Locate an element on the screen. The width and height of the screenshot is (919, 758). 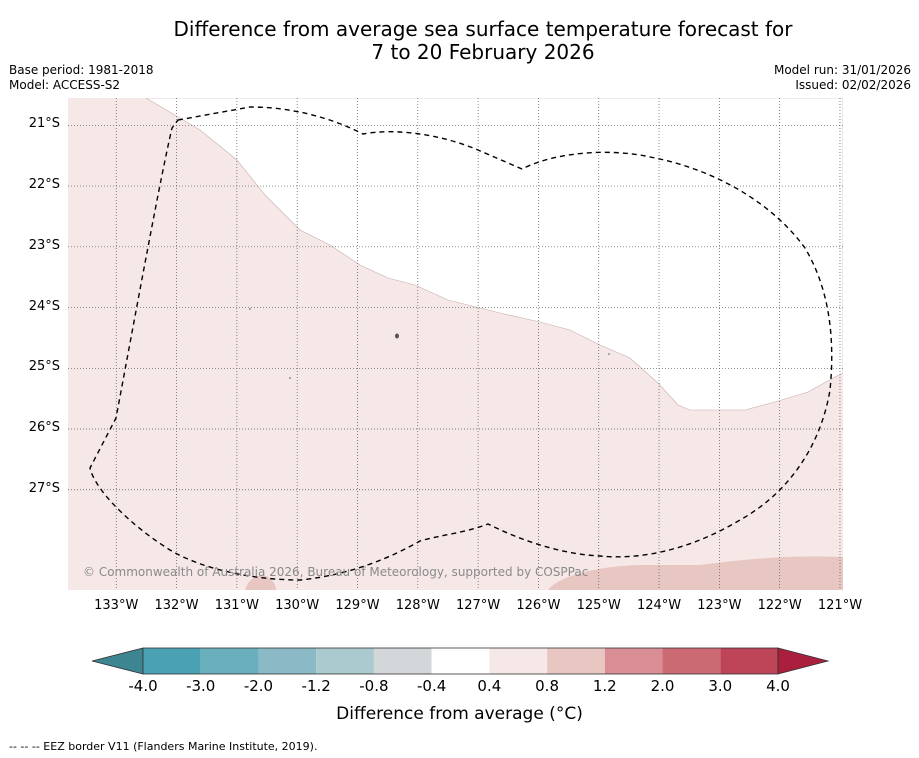
longitude-label: 128°W is located at coordinates (417, 605).